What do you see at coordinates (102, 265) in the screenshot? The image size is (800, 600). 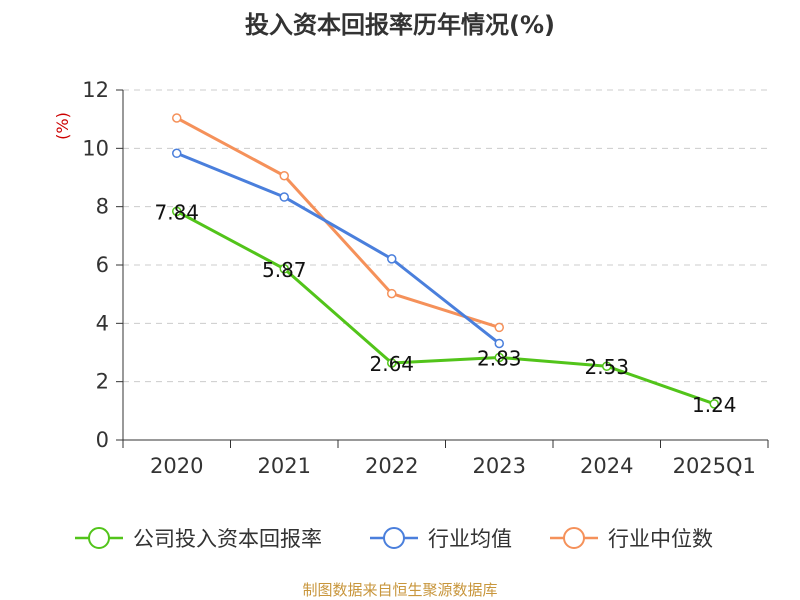 I see `y-tick-label: 6` at bounding box center [102, 265].